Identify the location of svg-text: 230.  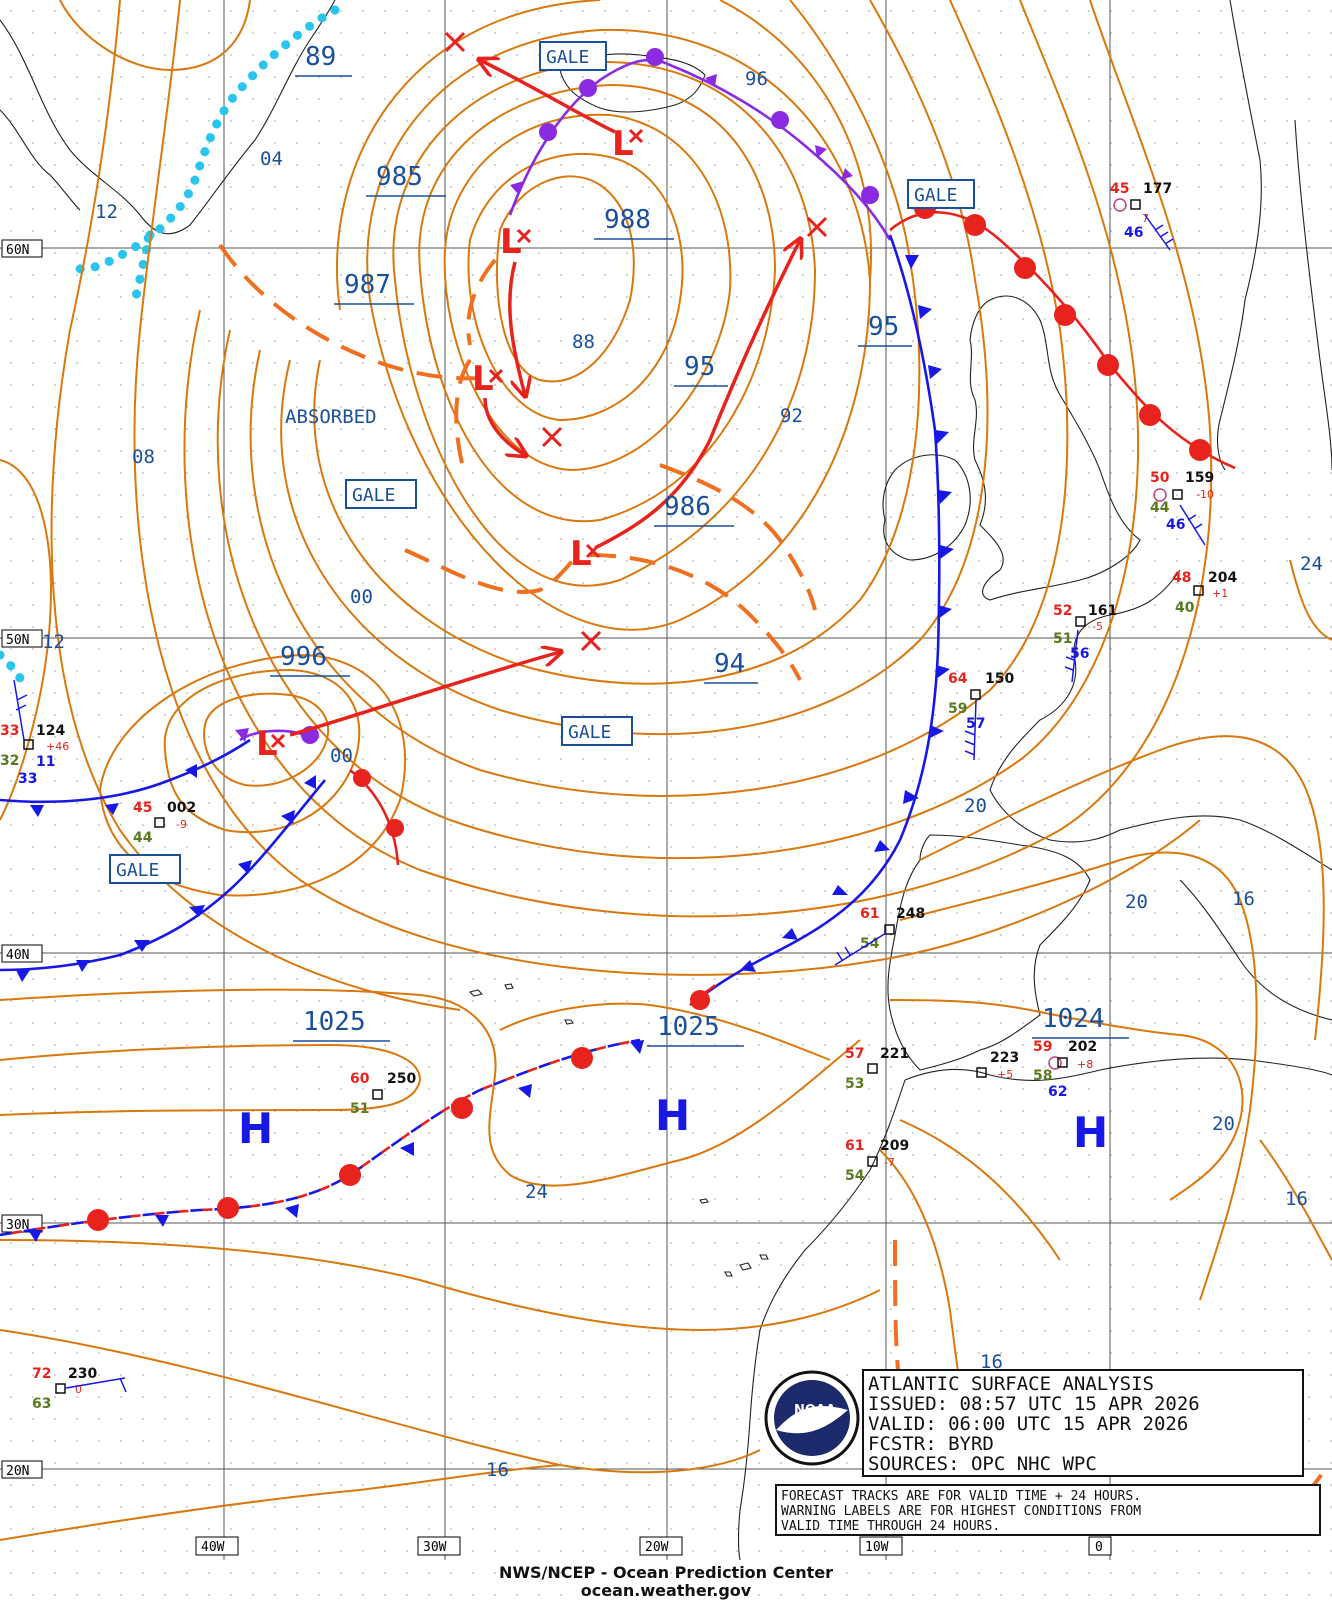
(82, 1374).